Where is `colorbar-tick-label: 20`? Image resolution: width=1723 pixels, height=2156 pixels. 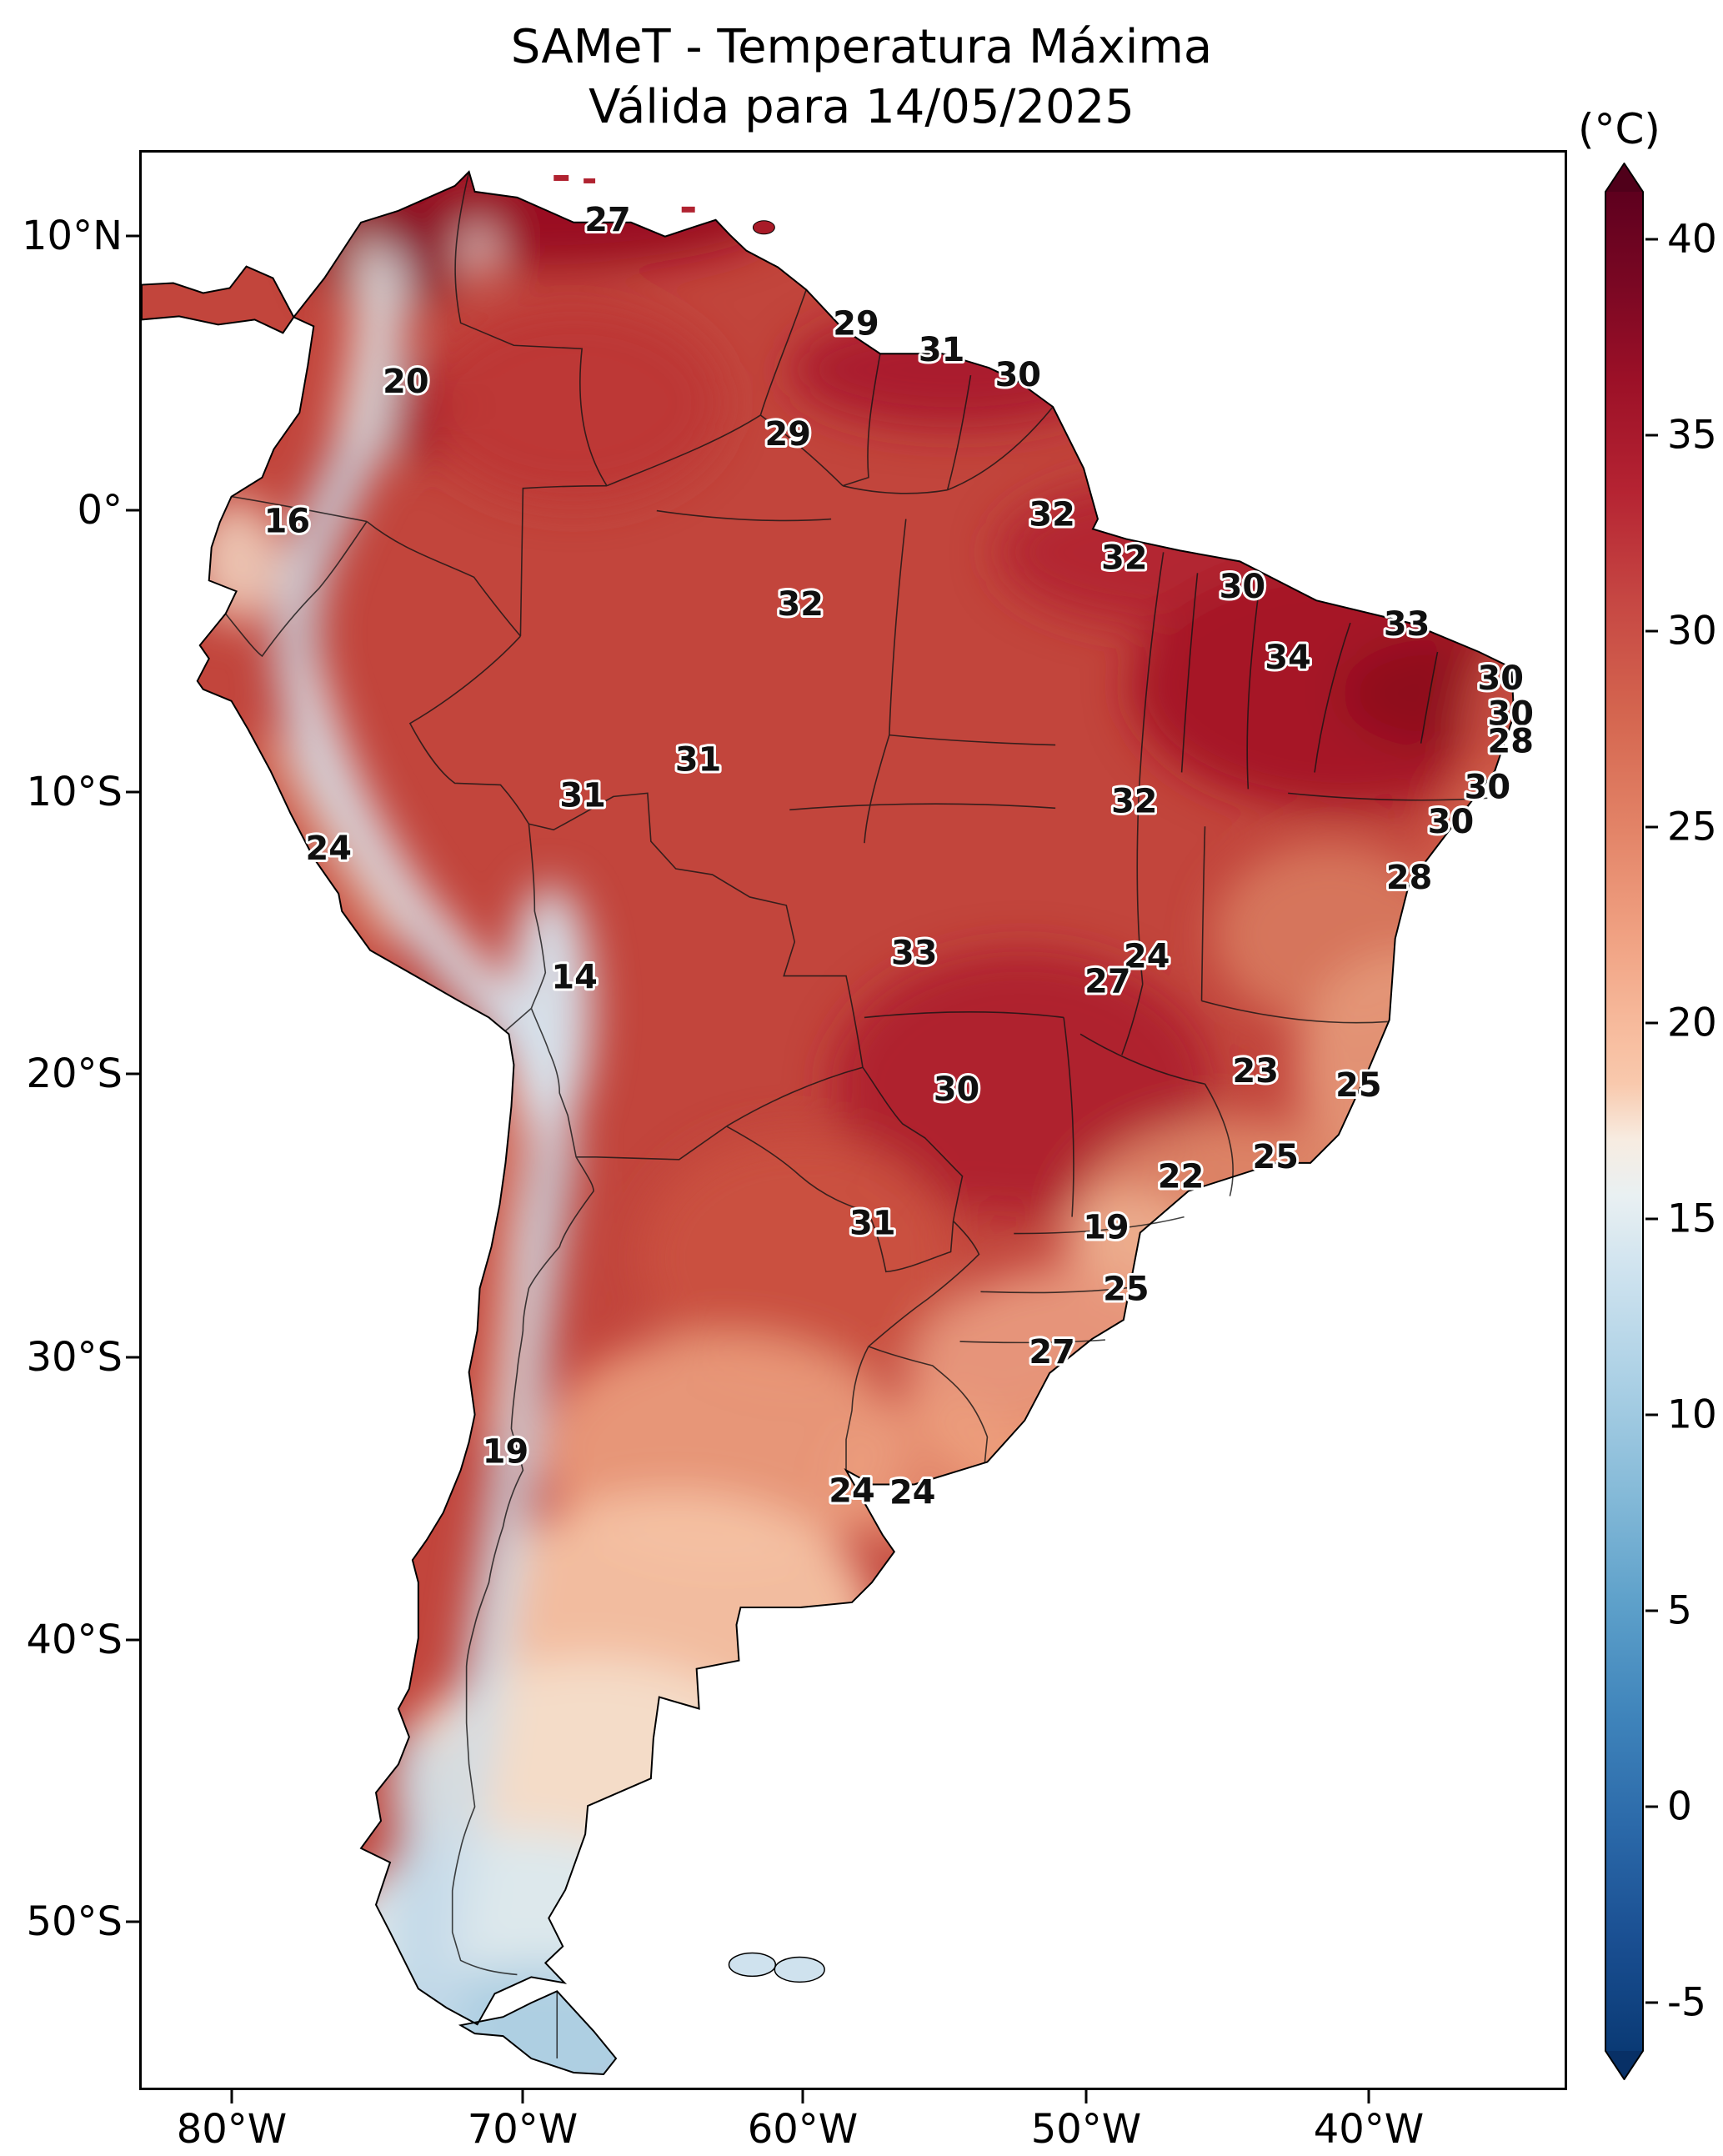
colorbar-tick-label: 20 is located at coordinates (1692, 1023).